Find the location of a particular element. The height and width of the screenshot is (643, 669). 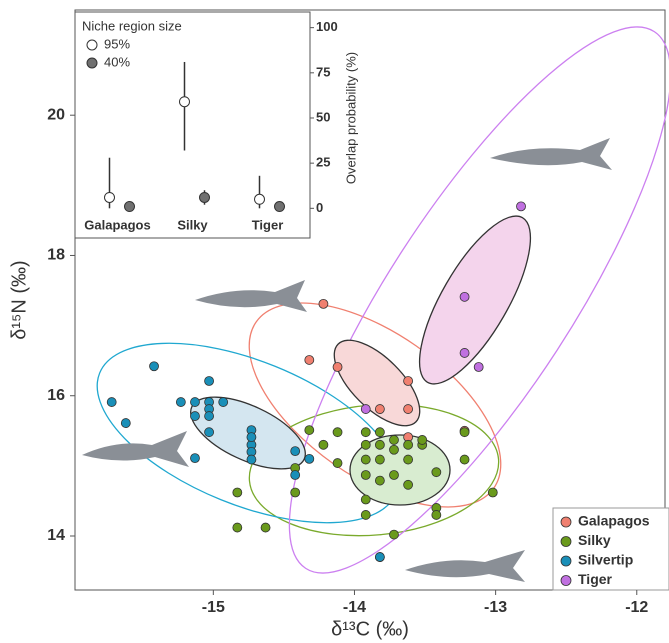

legend-label: 95% is located at coordinates (117, 43).